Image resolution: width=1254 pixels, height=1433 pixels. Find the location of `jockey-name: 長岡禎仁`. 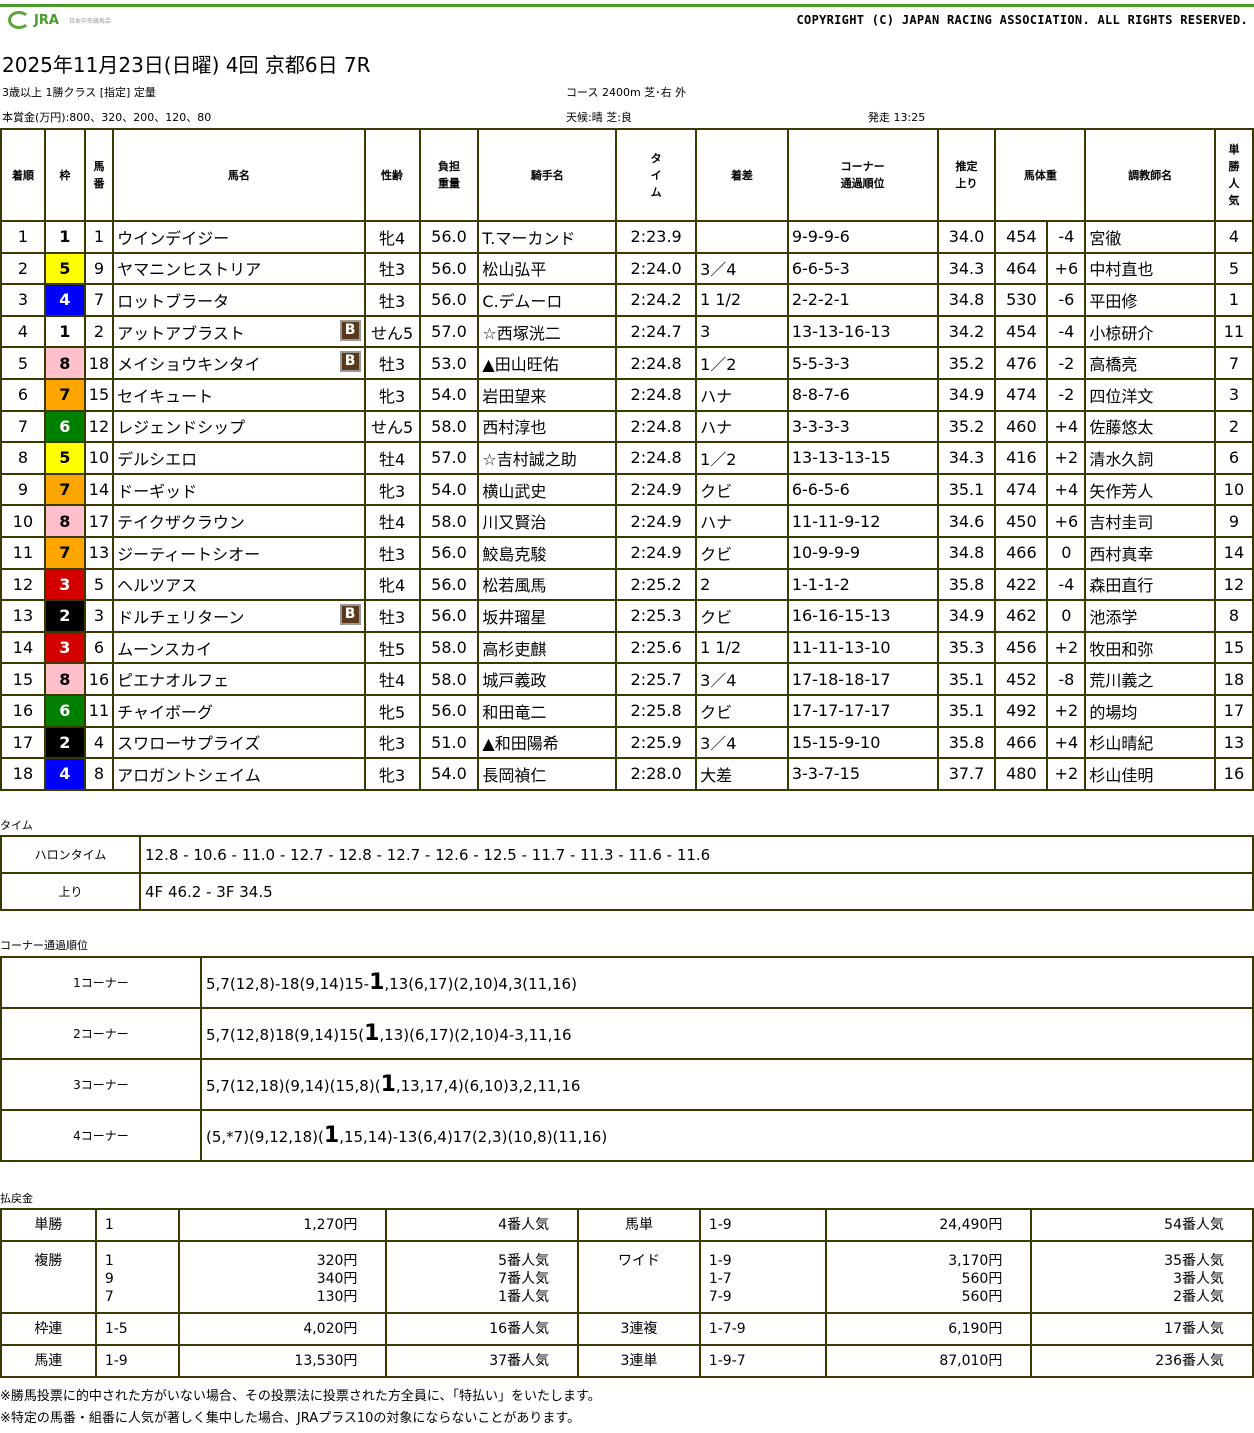

jockey-name: 長岡禎仁 is located at coordinates (547, 774).